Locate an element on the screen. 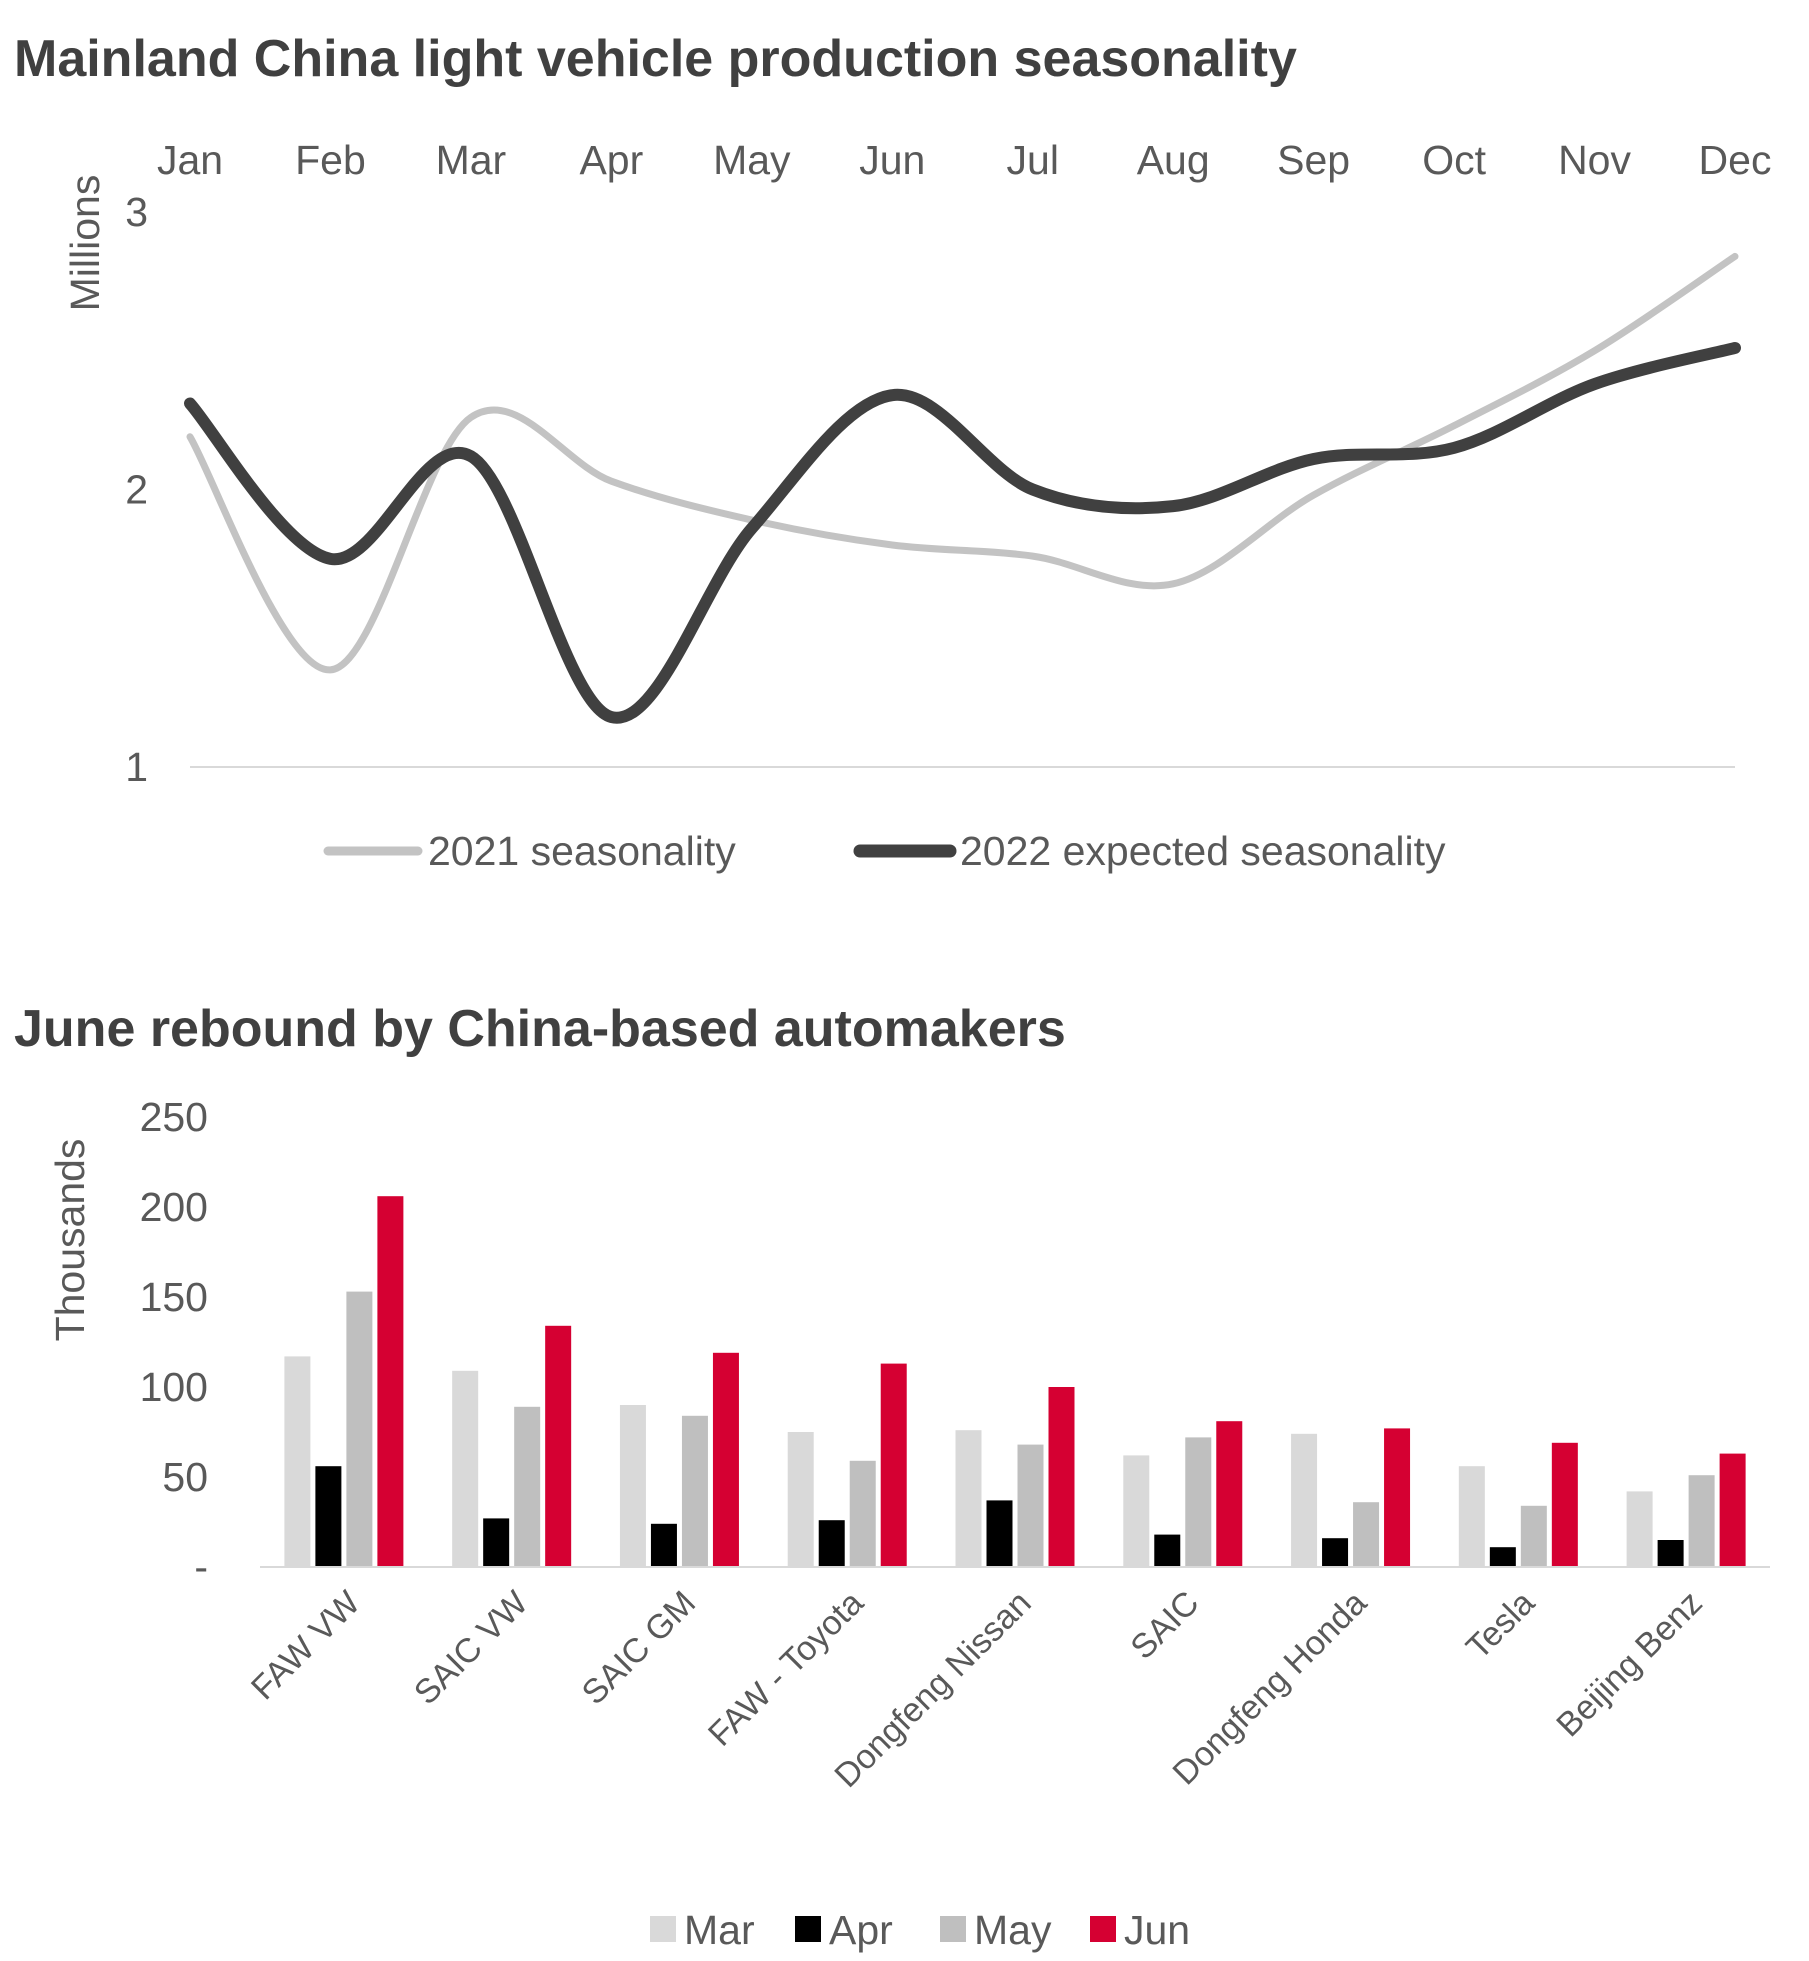 The image size is (1809, 1961). bar-saic-mar is located at coordinates (1136, 1511).